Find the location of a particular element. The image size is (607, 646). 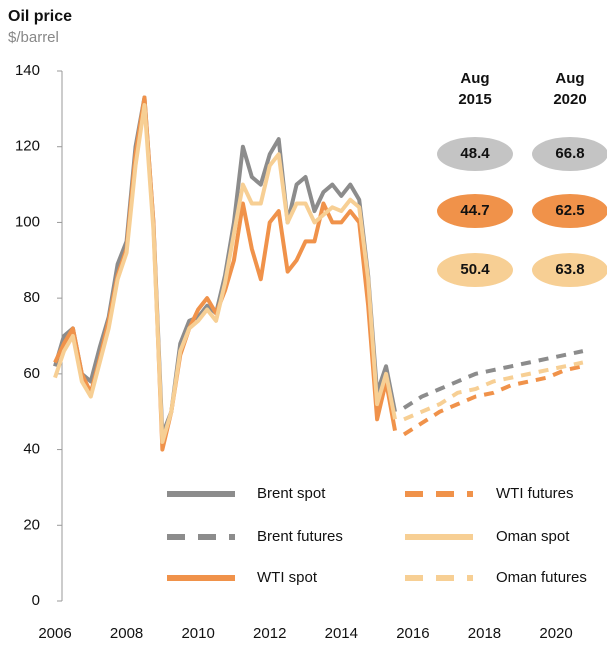

legend-label: WTI futures is located at coordinates (535, 493).